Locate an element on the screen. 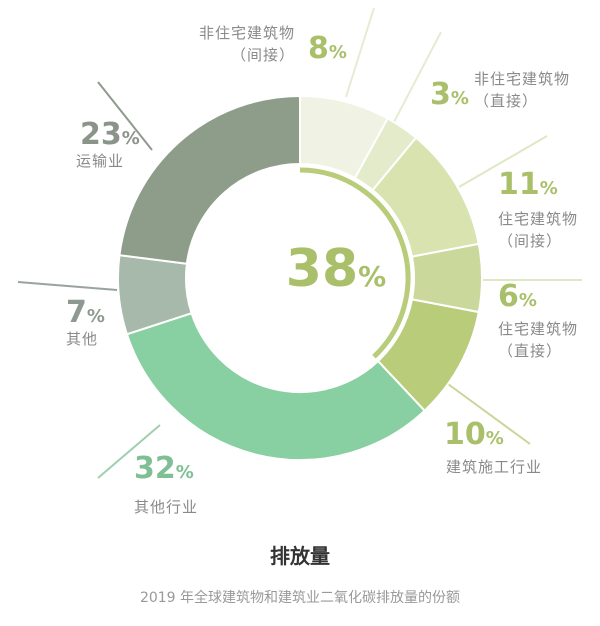  slice-percentage-label: 23% is located at coordinates (110, 134).